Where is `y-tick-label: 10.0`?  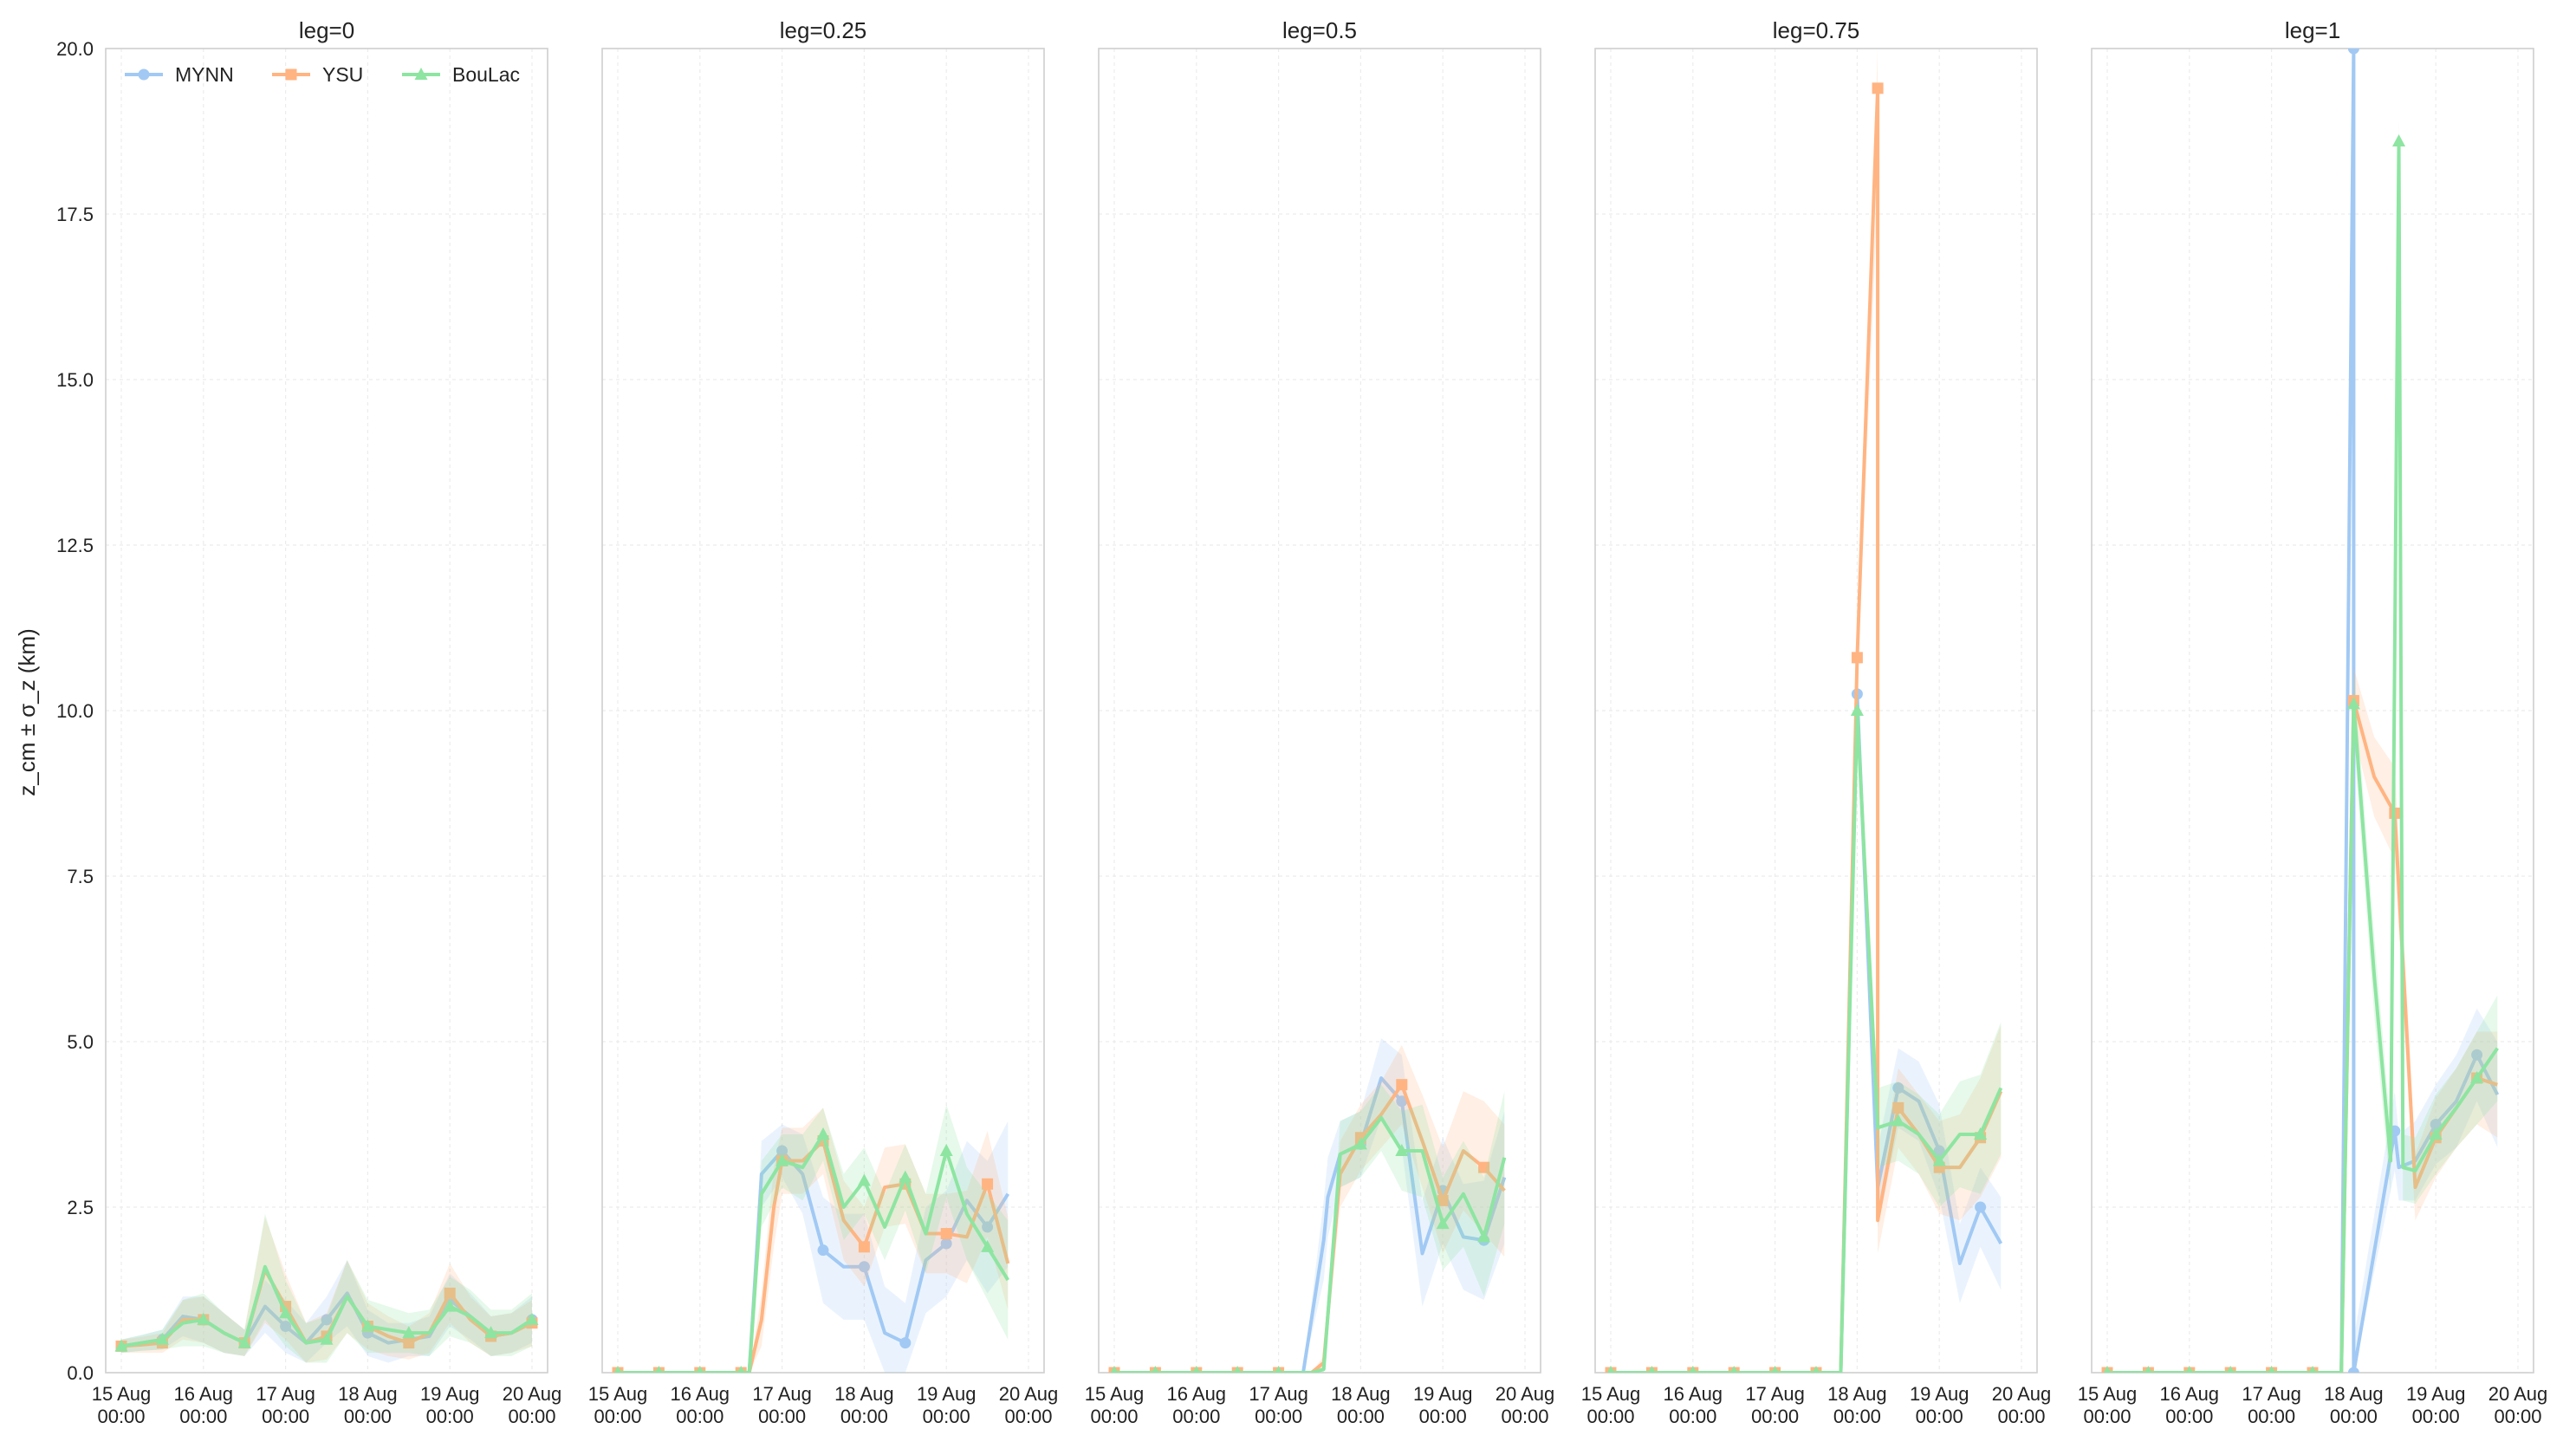
y-tick-label: 10.0 is located at coordinates (75, 711).